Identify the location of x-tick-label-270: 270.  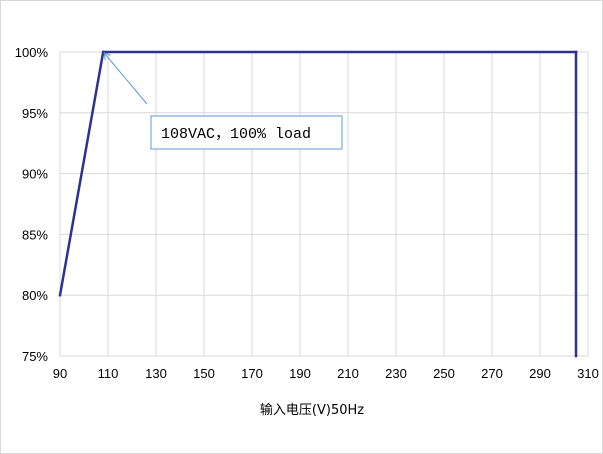
(492, 373).